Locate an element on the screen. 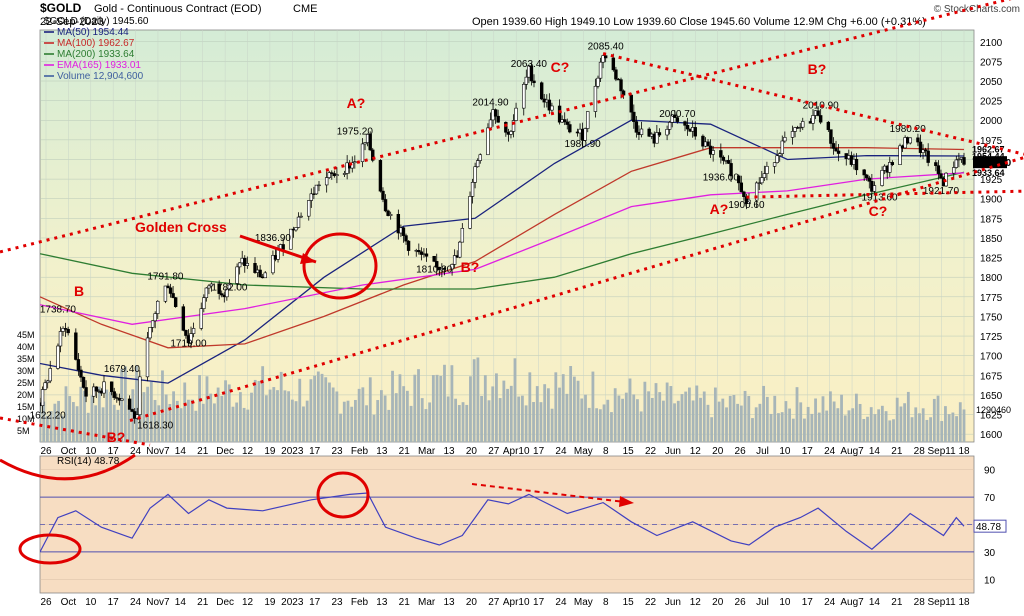  price-label: 2014.90 is located at coordinates (490, 102).